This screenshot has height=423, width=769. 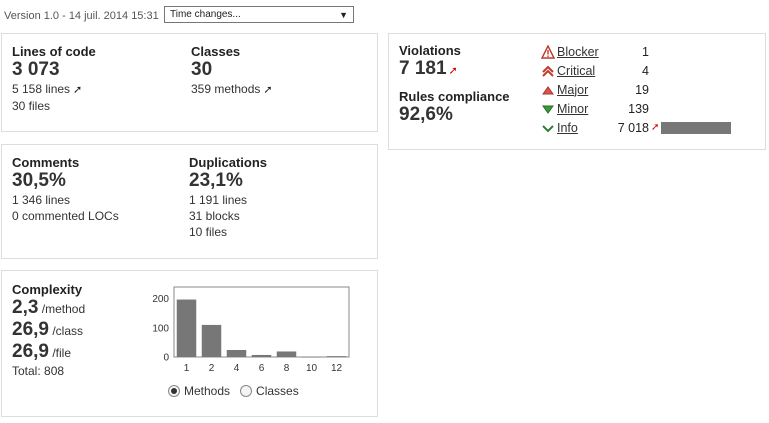 I want to click on header-bar: Version 1.0 - 14 juil. 2014 15:31, so click(x=81, y=16).